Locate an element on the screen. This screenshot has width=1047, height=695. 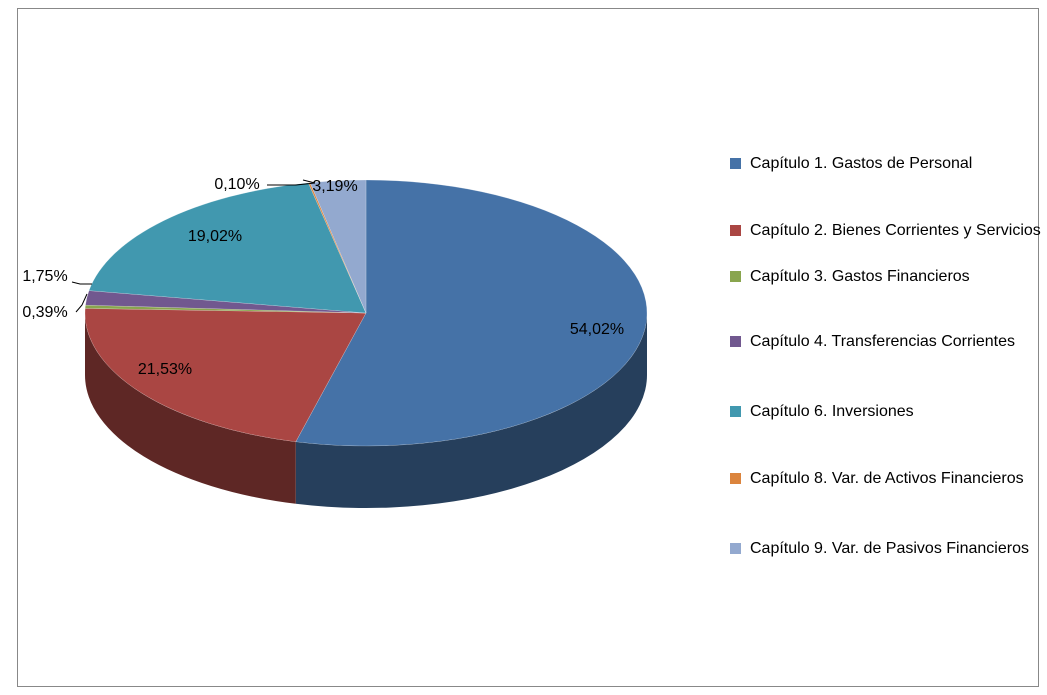
legend-item: Capítulo 9. Var. de Pasivos Financieros is located at coordinates (888, 548).